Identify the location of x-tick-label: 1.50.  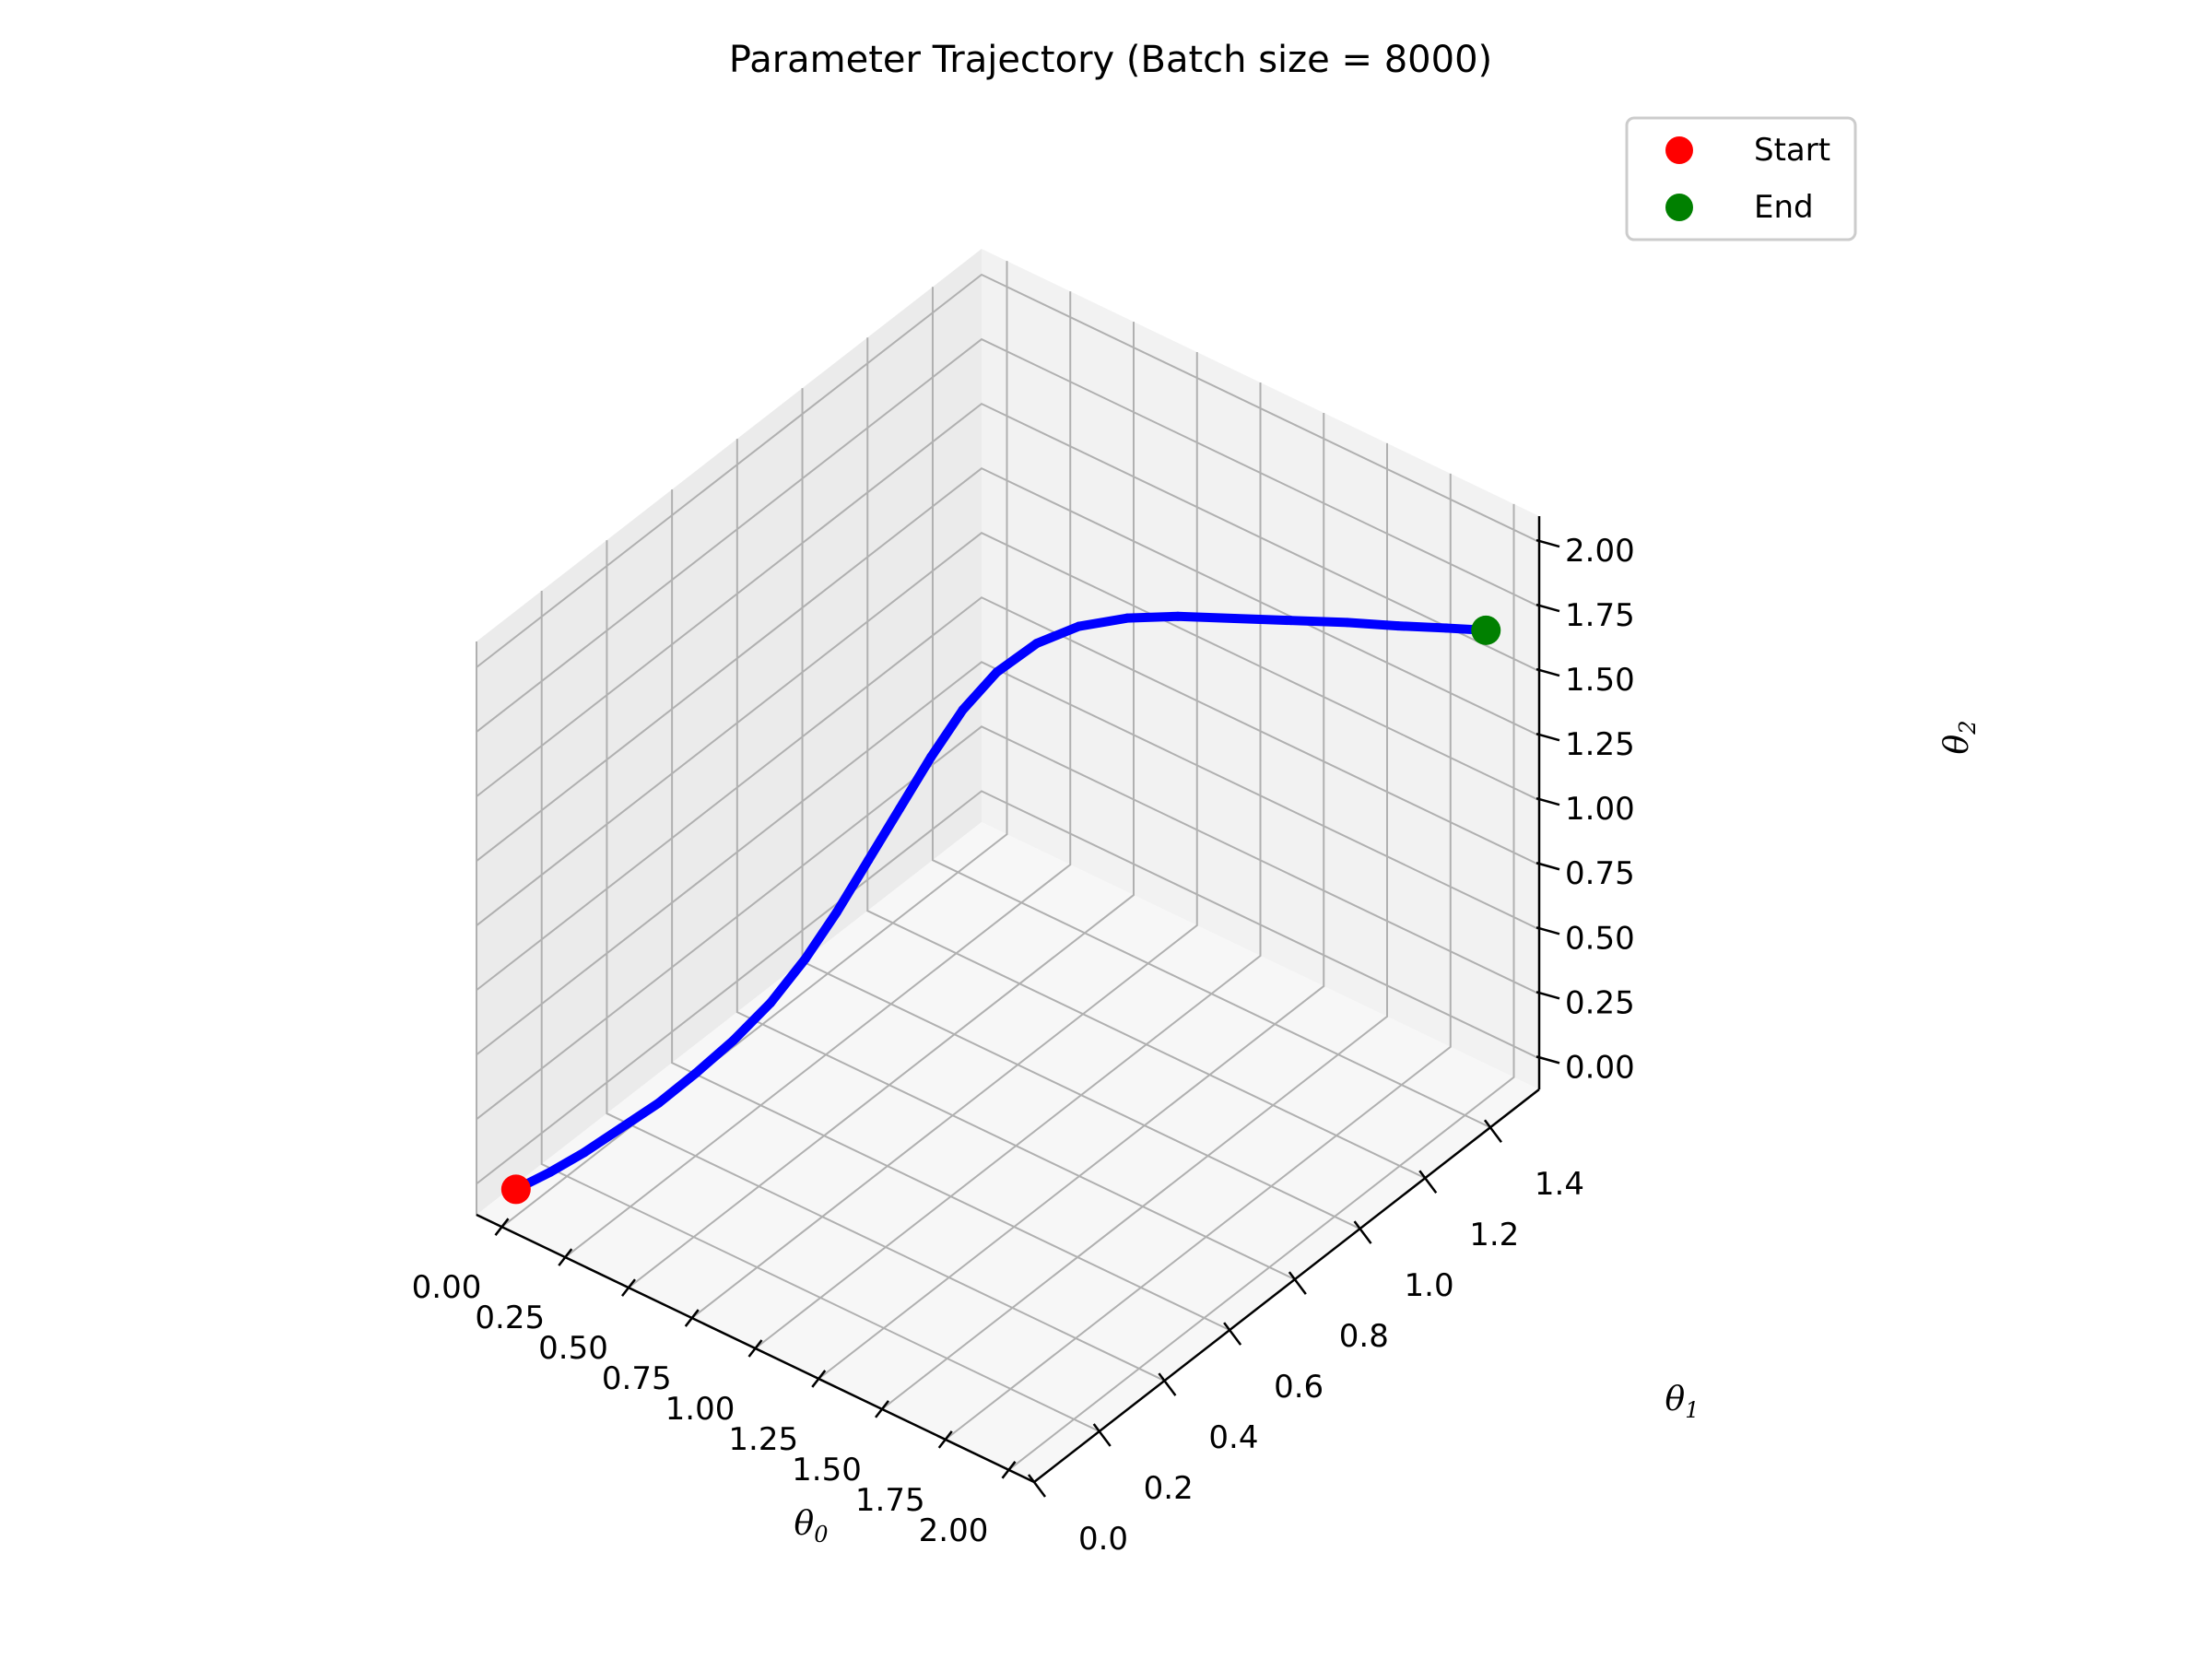
(827, 1470).